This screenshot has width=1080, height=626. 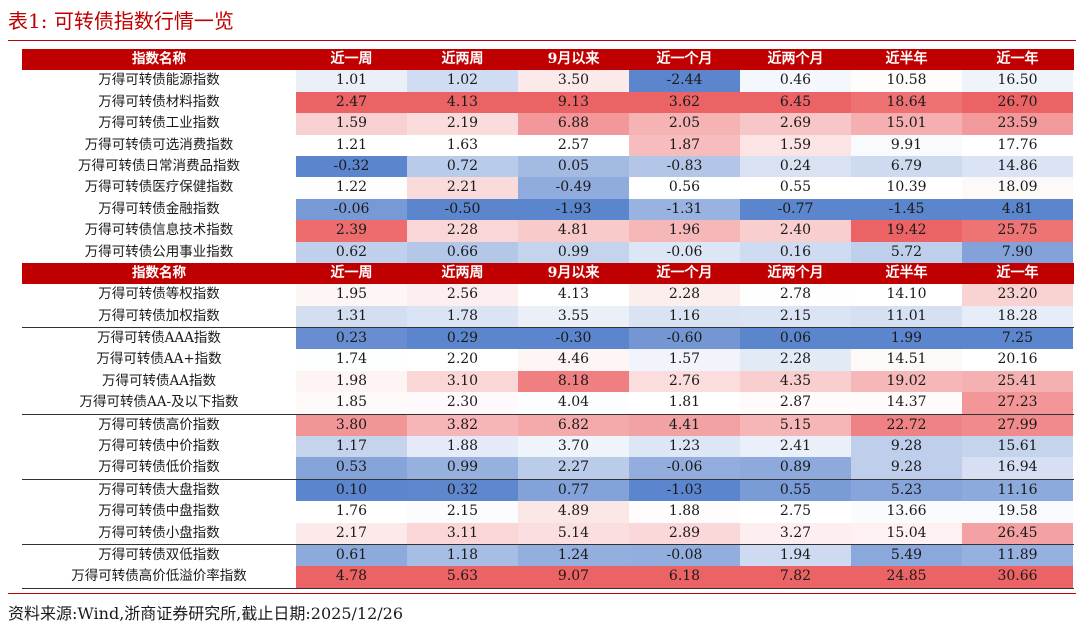 I want to click on value-cell: -1.31, so click(x=684, y=209).